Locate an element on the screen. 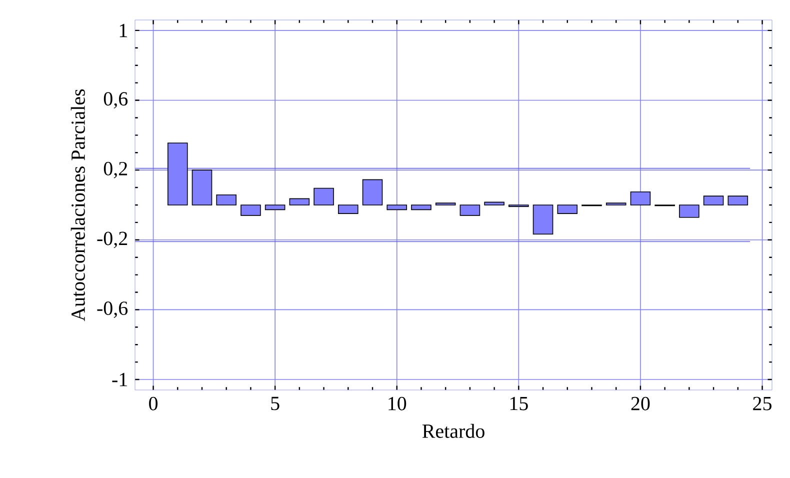 The width and height of the screenshot is (790, 478). y-tick-label: 0,2 is located at coordinates (116, 170).